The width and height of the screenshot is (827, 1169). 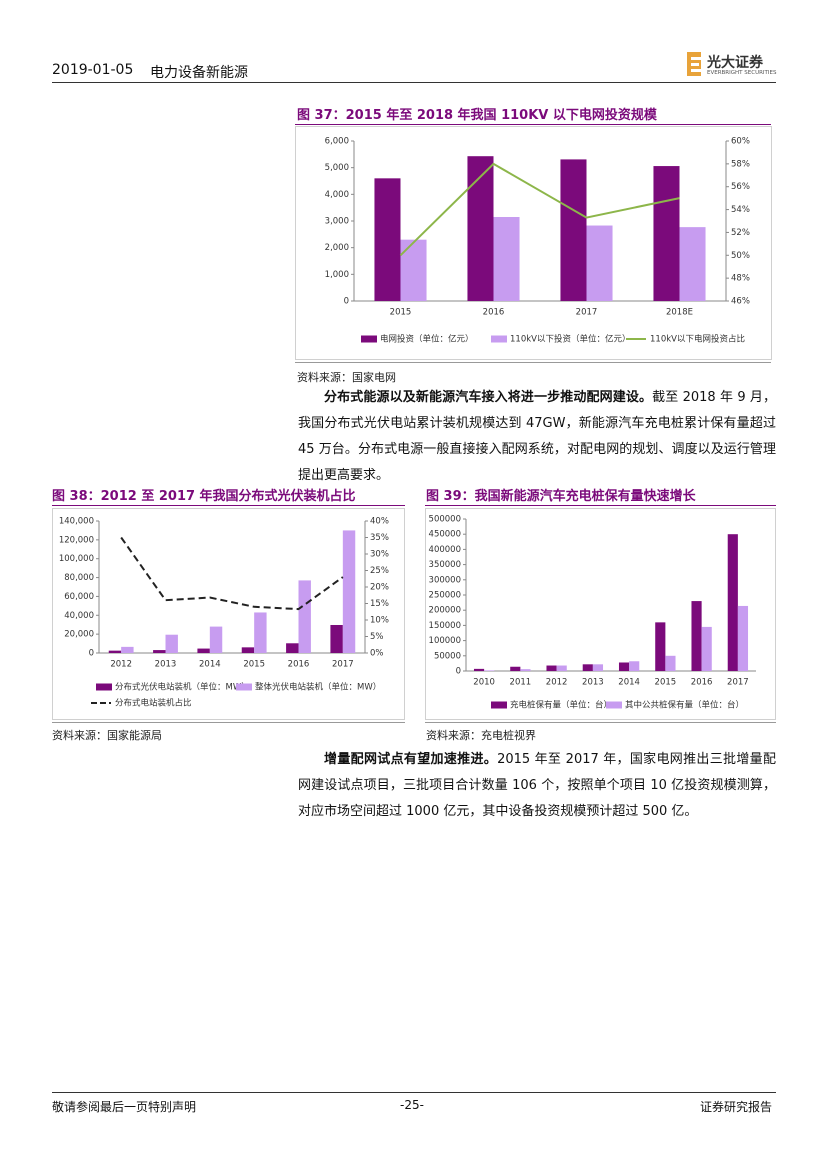 I want to click on y-tick-label: 20,000, so click(x=79, y=635).